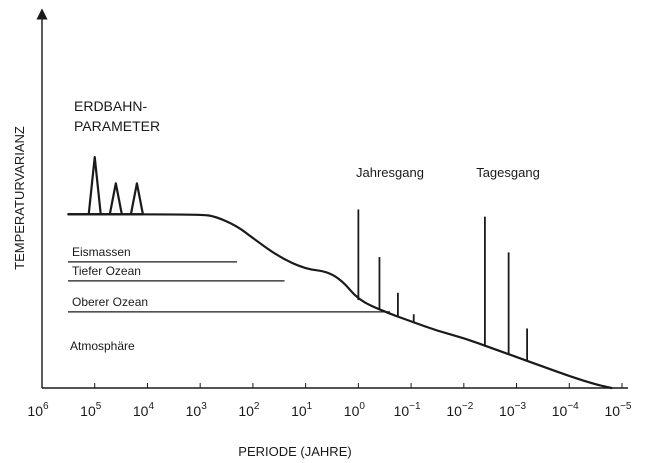 This screenshot has width=652, height=463. Describe the element at coordinates (106, 186) in the screenshot. I see `orbital-peaks-curve` at that location.